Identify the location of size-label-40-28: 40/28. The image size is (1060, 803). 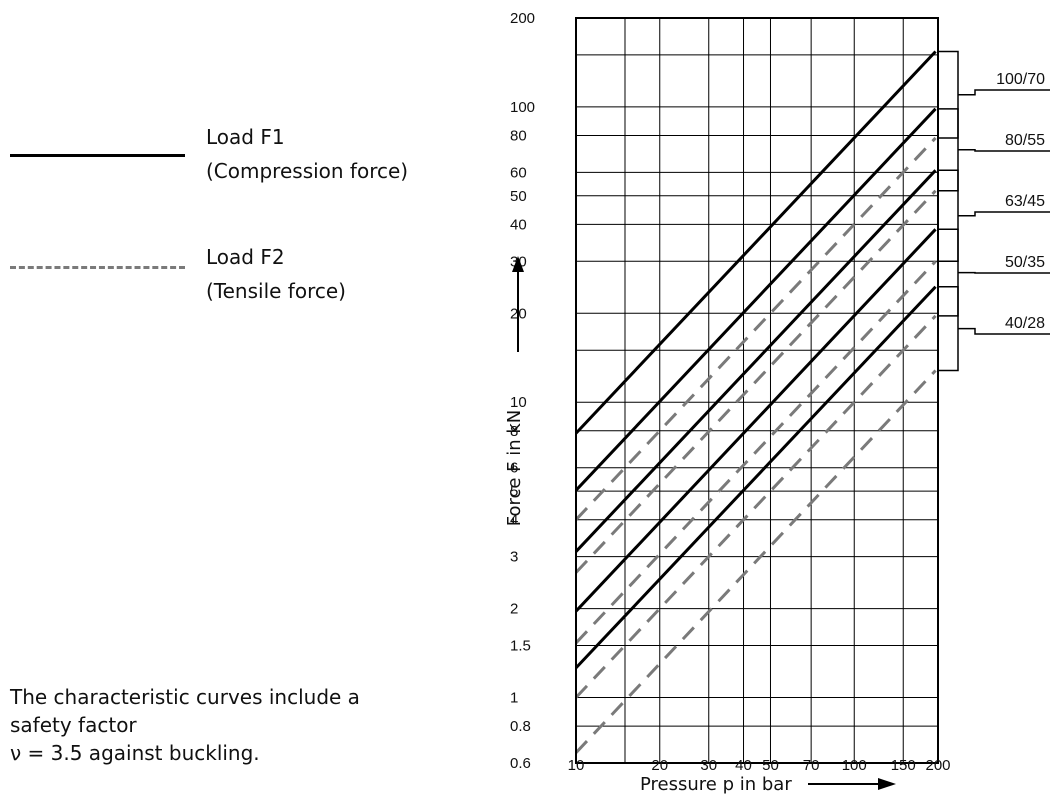
(1025, 323).